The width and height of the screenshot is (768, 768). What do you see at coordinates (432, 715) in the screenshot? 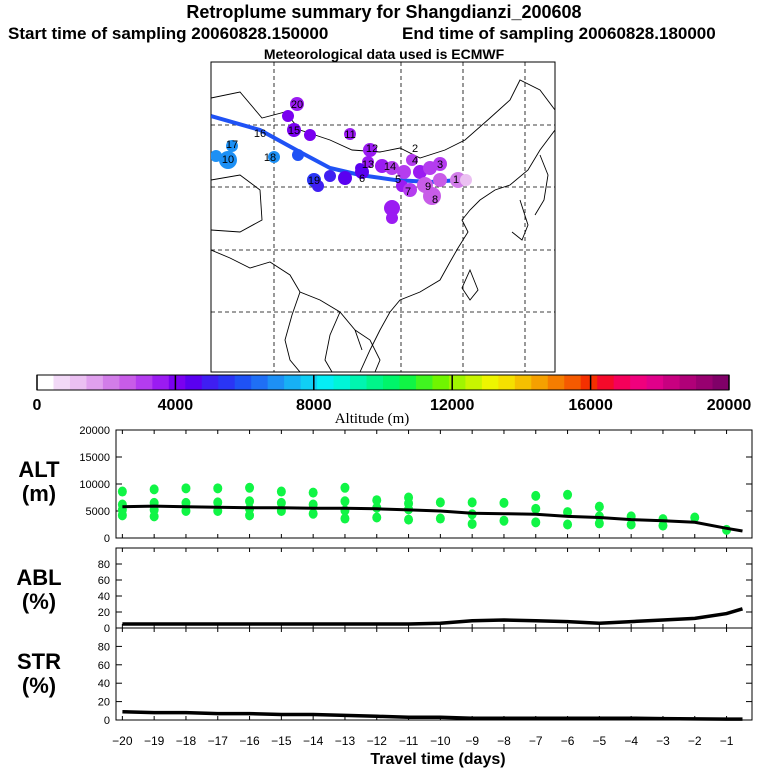
I see `str-line` at bounding box center [432, 715].